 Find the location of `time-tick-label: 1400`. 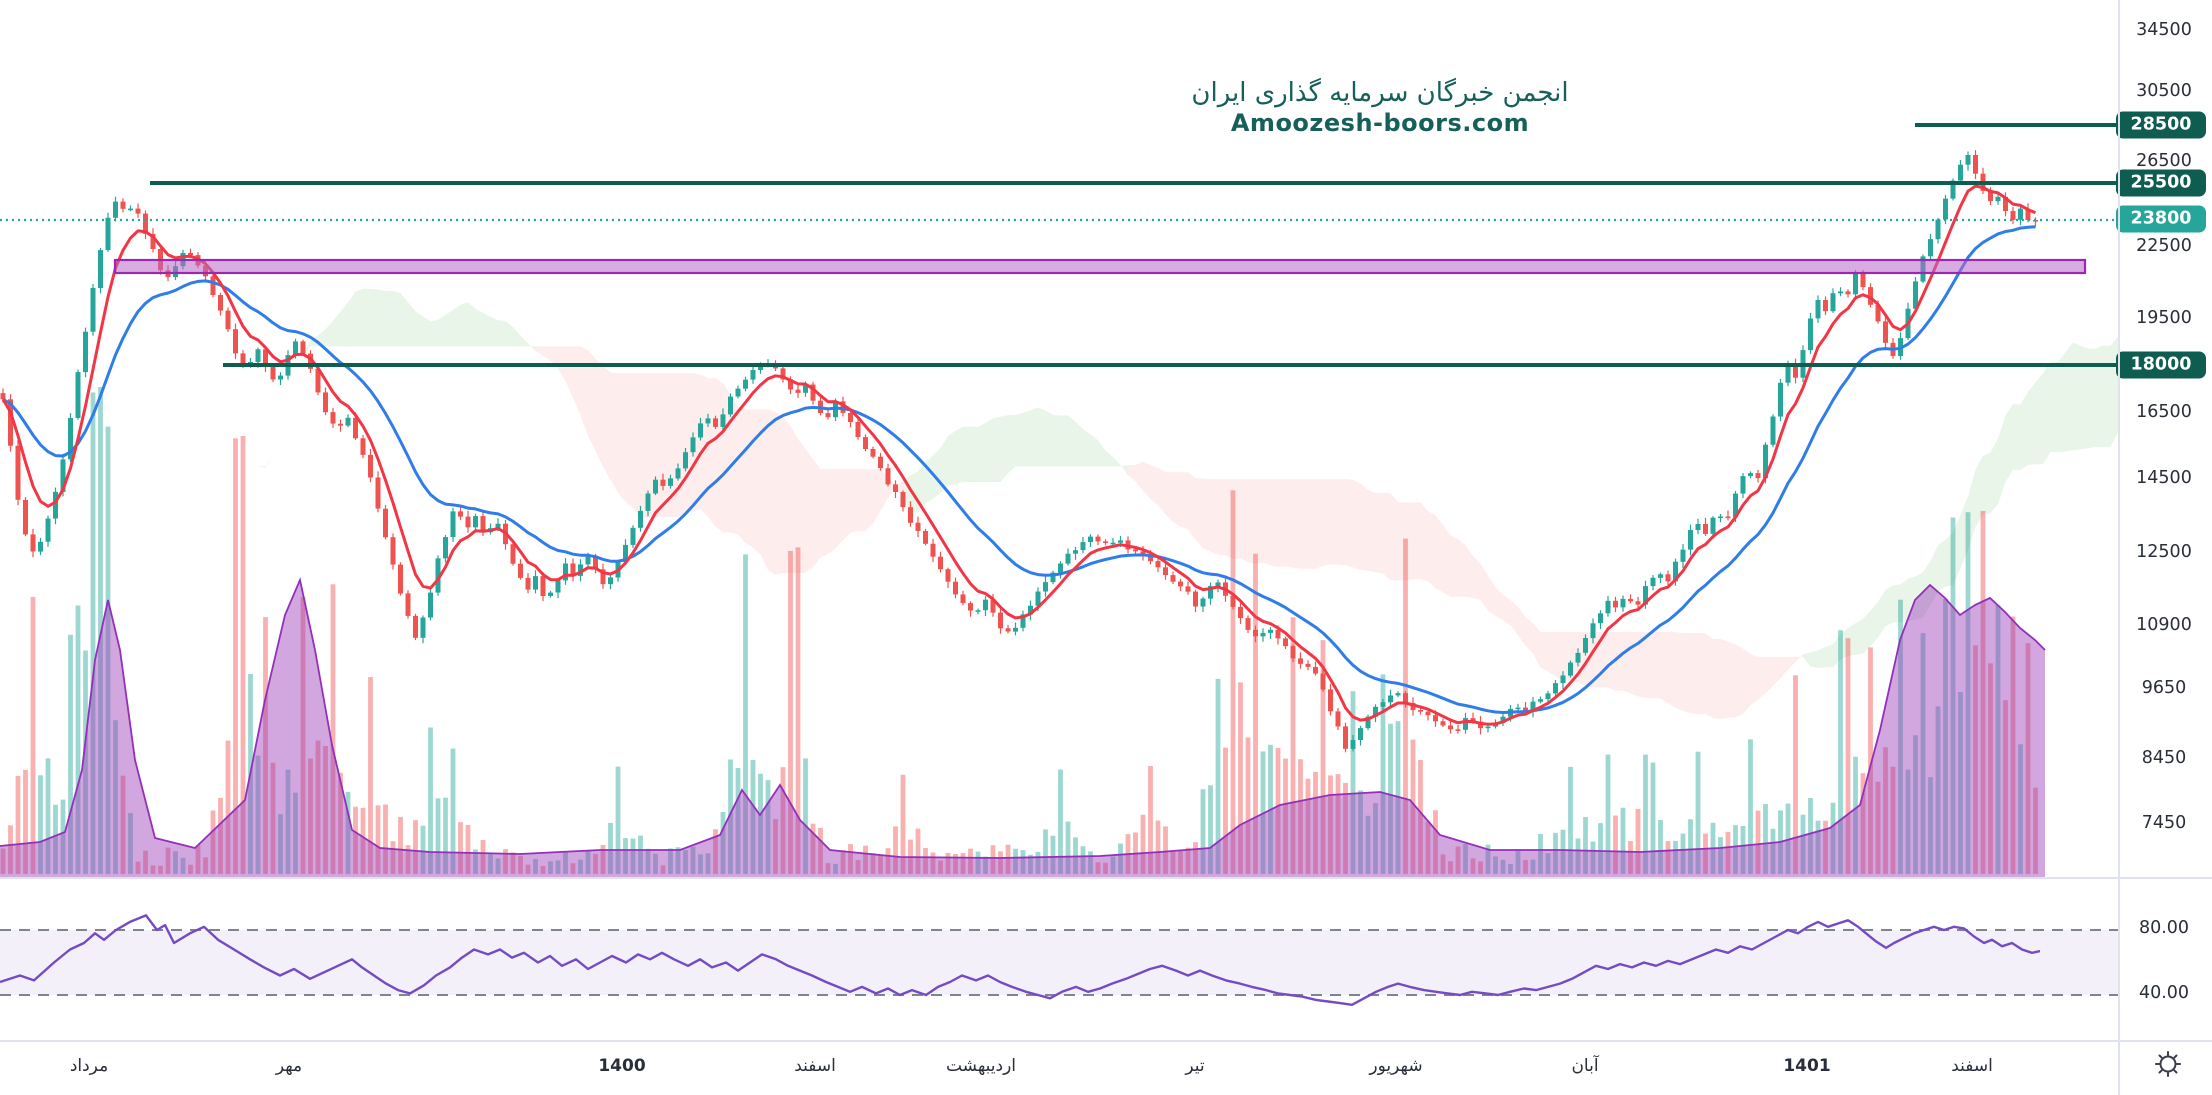

time-tick-label: 1400 is located at coordinates (622, 1066).